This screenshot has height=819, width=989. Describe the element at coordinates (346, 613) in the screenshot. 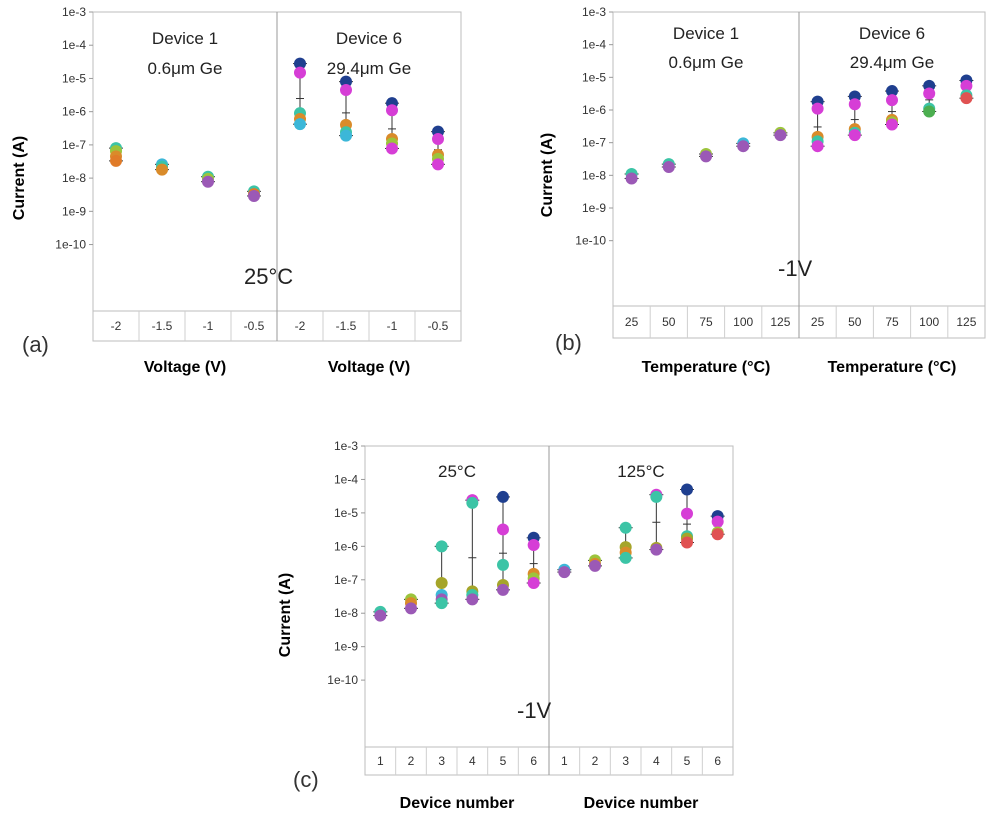

I see `y-tick-label: 1e-8` at that location.